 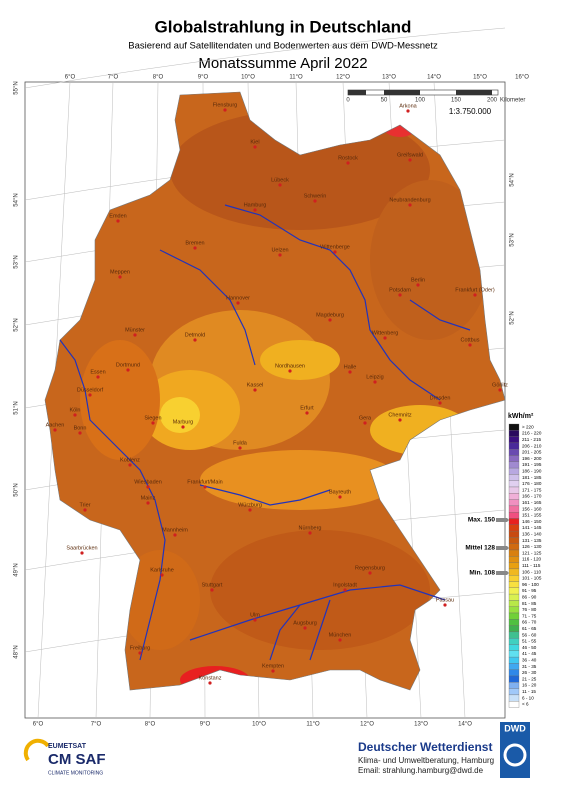 What do you see at coordinates (532, 483) in the screenshot?
I see `legend-label: 176 - 180` at bounding box center [532, 483].